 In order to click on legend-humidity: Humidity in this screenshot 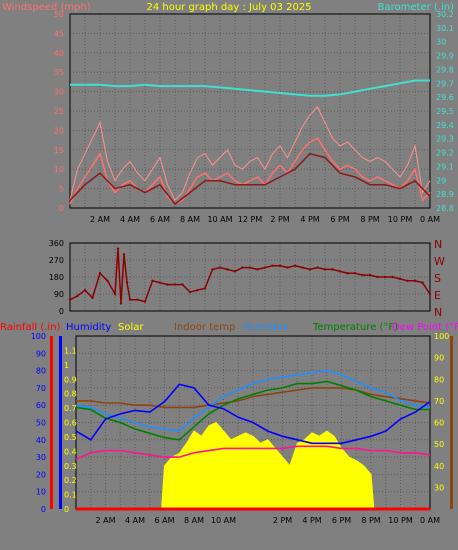, I will do `click(88, 327)`.